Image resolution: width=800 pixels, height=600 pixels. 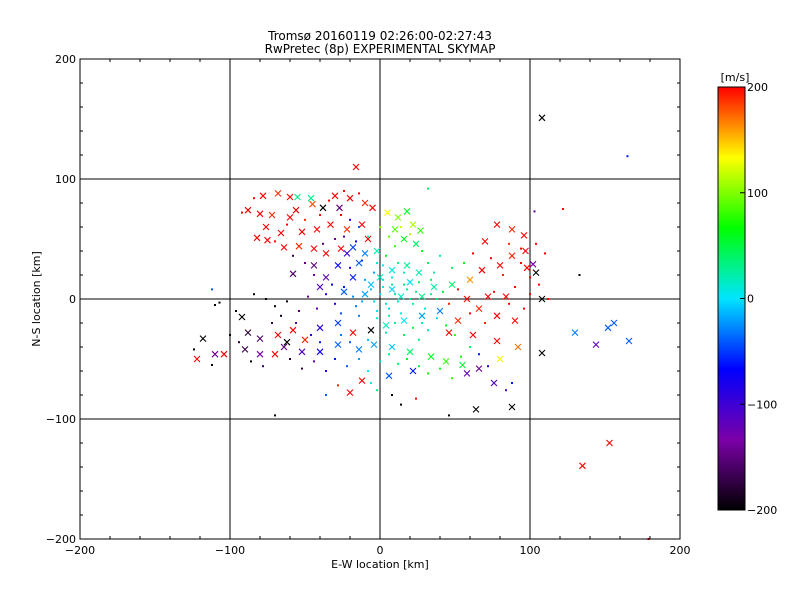 I want to click on y-tick-label: −100, so click(x=61, y=419).